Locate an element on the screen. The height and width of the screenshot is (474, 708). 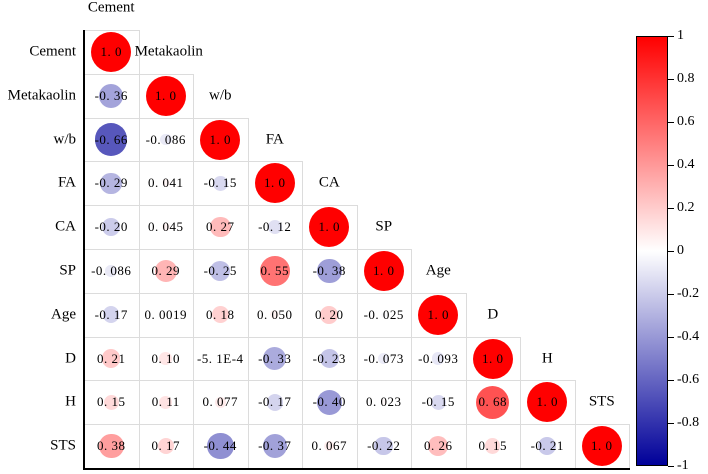
correlation-value: 0. 045 is located at coordinates (166, 227).